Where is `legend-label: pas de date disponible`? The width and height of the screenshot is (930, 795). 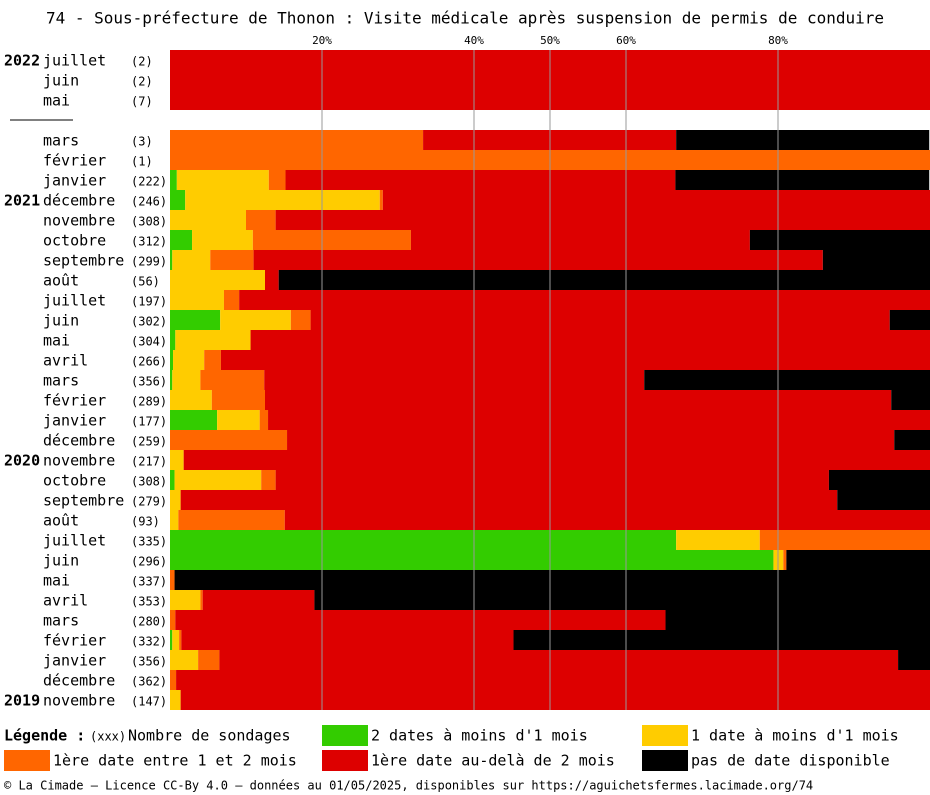
legend-label: pas de date disponible is located at coordinates (790, 761).